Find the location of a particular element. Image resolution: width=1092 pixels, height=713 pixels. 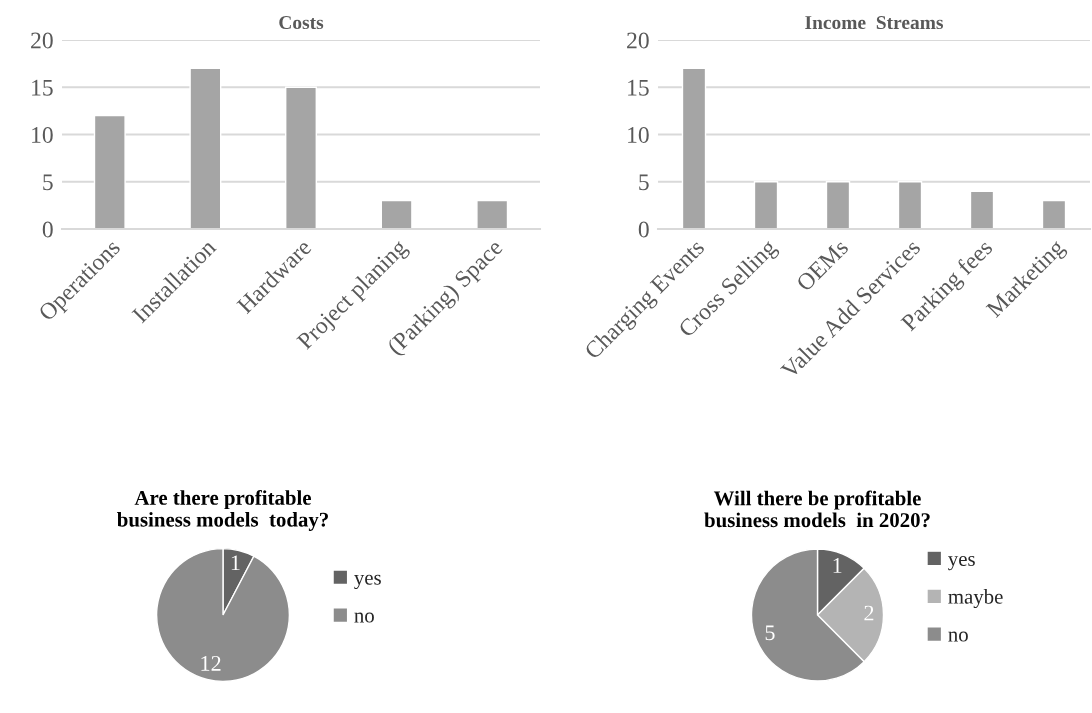

chart-title: Are there profitable business models today? is located at coordinates (222, 510).